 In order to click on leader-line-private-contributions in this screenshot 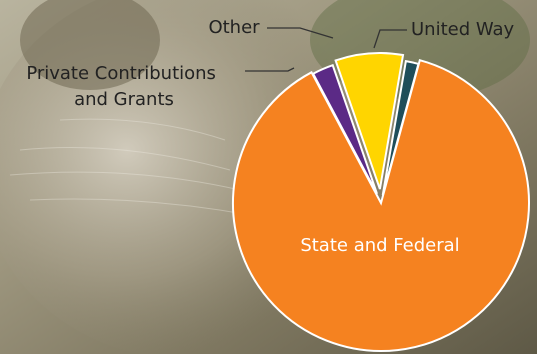, I will do `click(270, 69)`.